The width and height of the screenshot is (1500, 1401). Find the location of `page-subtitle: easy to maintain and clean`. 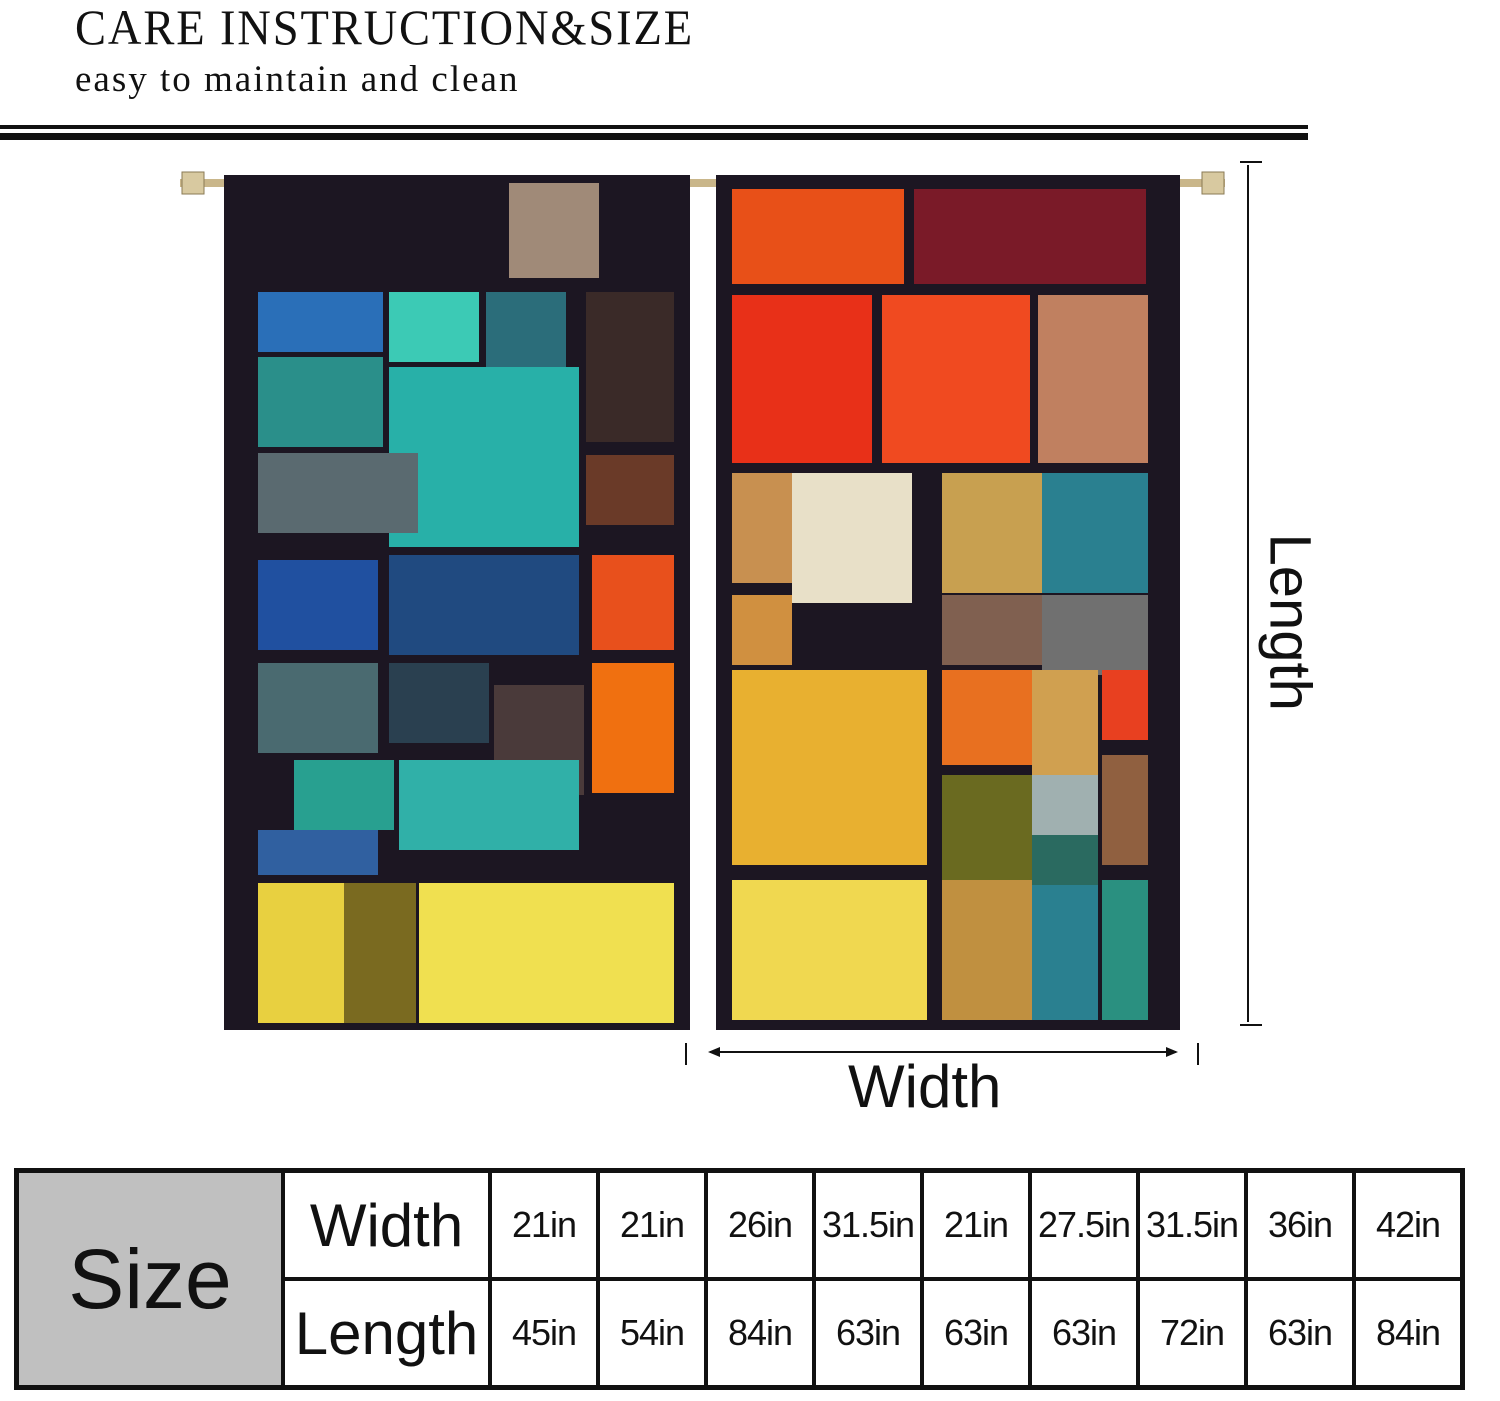

page-subtitle: easy to maintain and clean is located at coordinates (297, 79).